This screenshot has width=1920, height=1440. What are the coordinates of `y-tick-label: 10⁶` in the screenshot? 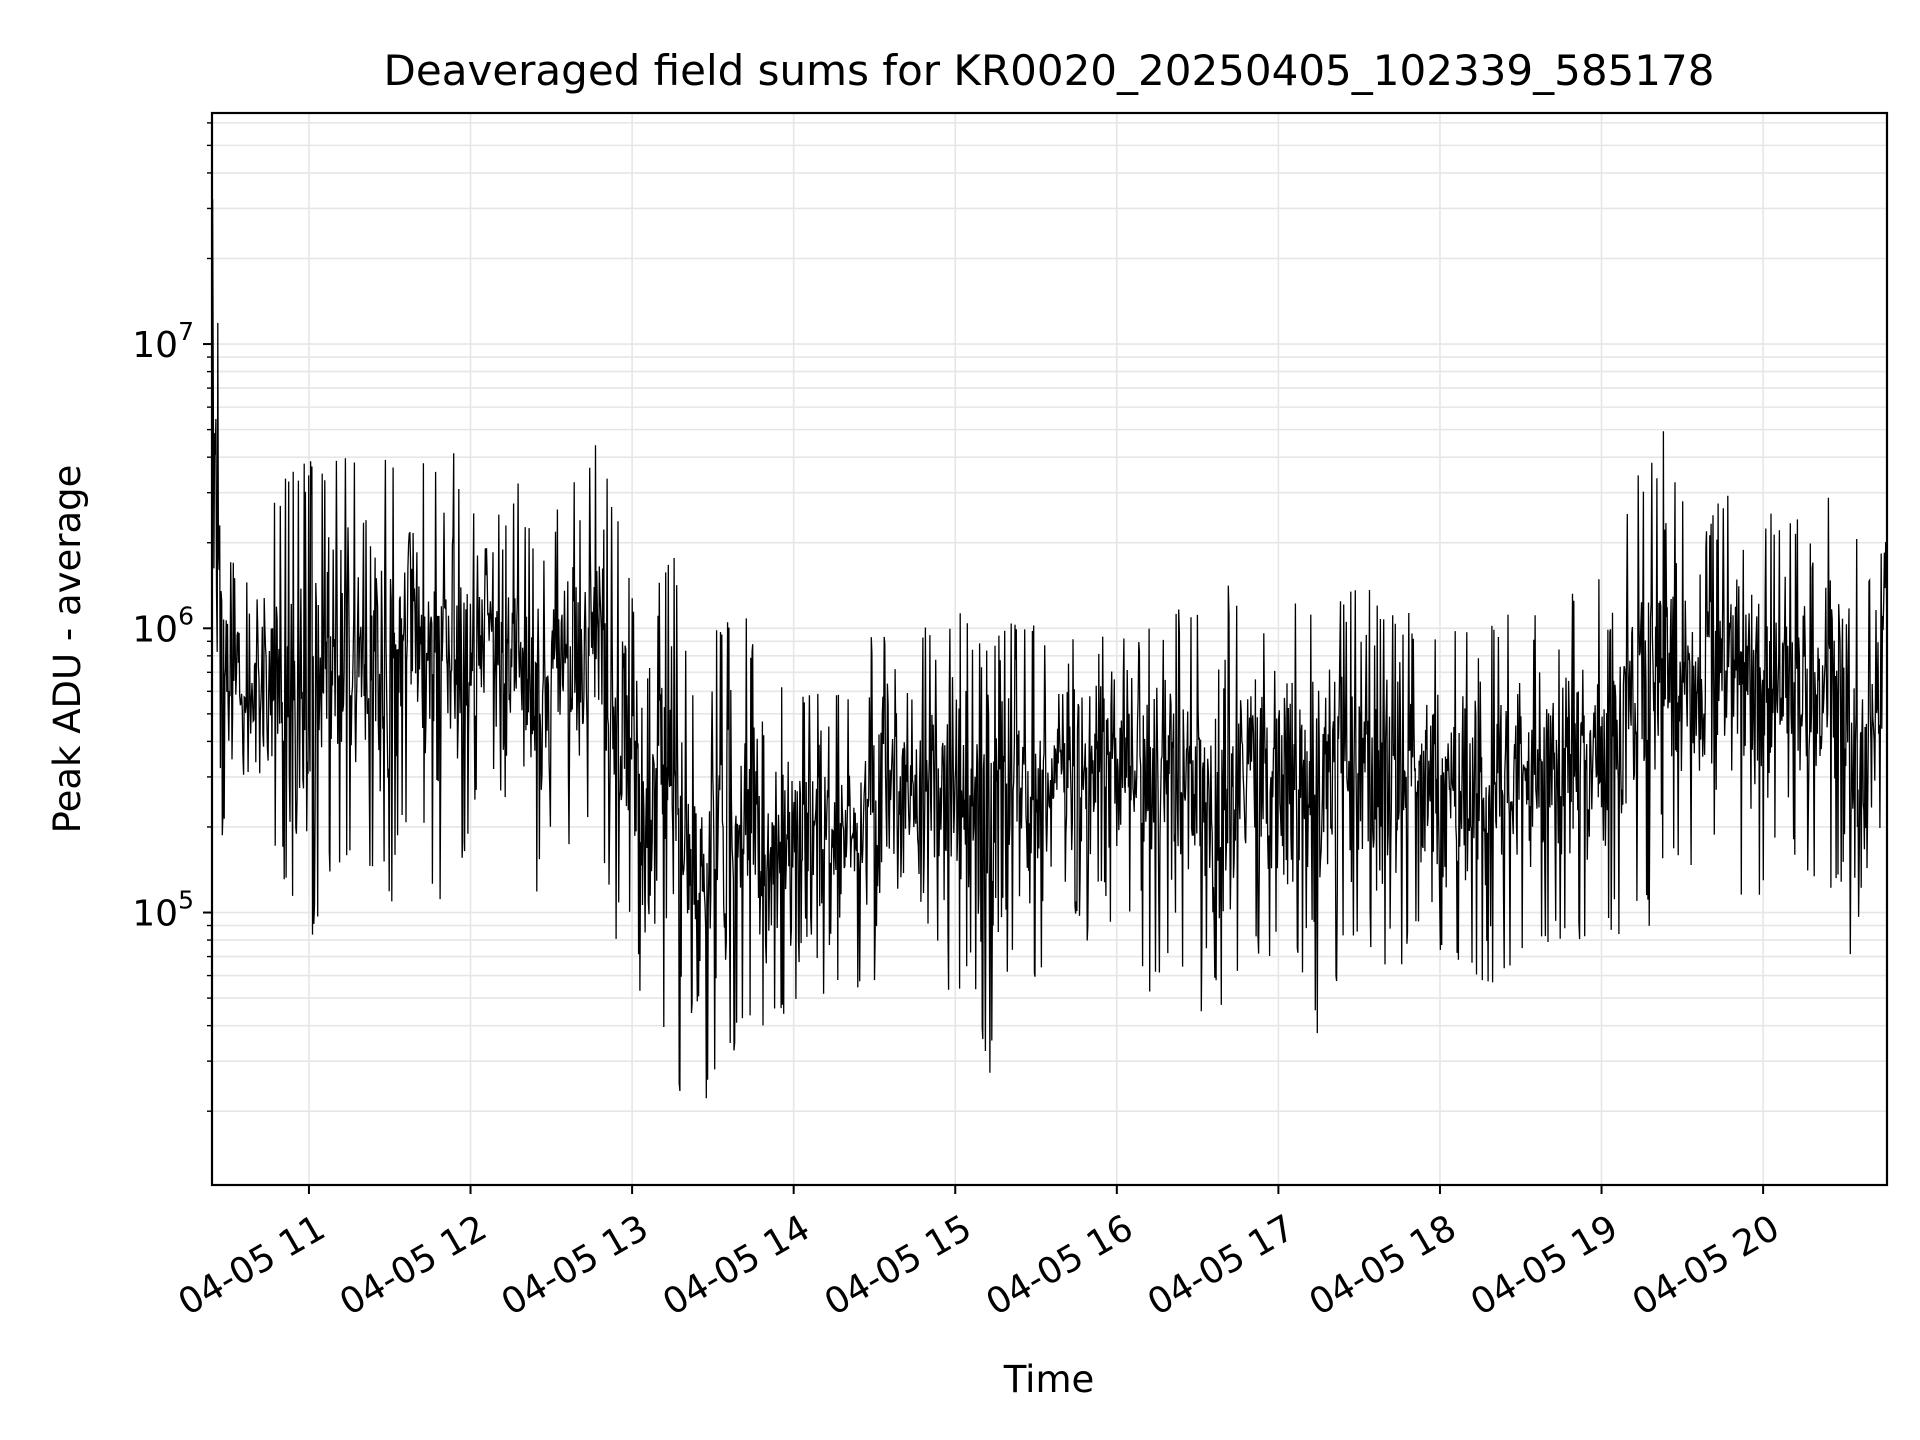 It's located at (163, 625).